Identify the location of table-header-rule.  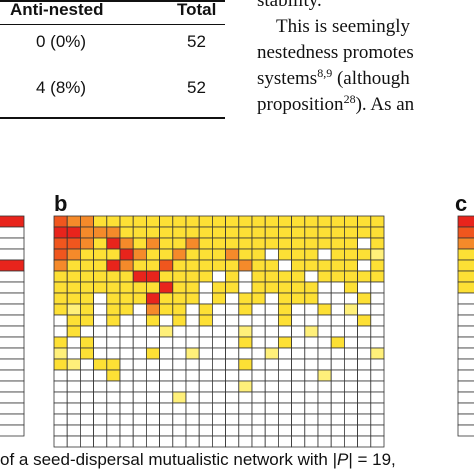
(112, 24).